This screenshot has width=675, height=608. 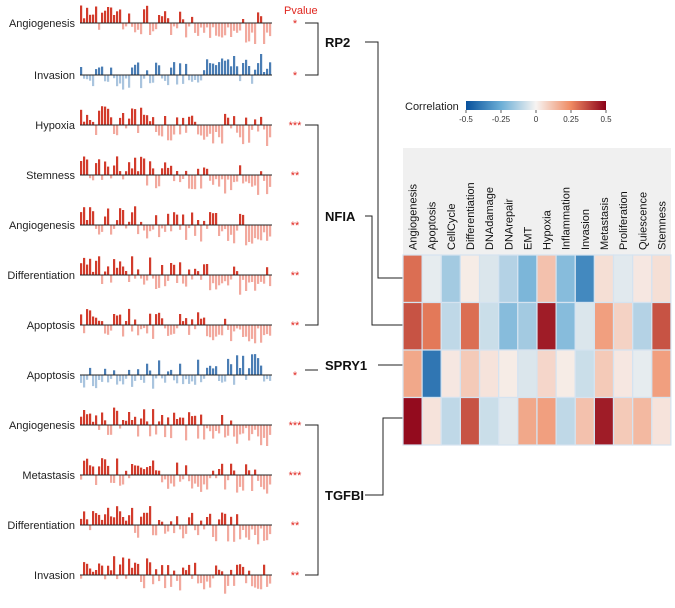 What do you see at coordinates (605, 223) in the screenshot?
I see `heatmap-column-label: Metastasis` at bounding box center [605, 223].